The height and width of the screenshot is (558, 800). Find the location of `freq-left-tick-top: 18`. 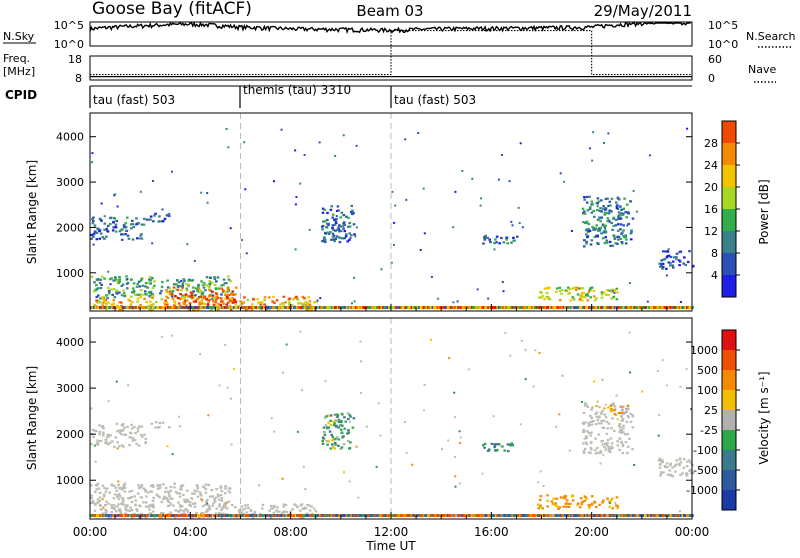

freq-left-tick-top: 18 is located at coordinates (75, 59).